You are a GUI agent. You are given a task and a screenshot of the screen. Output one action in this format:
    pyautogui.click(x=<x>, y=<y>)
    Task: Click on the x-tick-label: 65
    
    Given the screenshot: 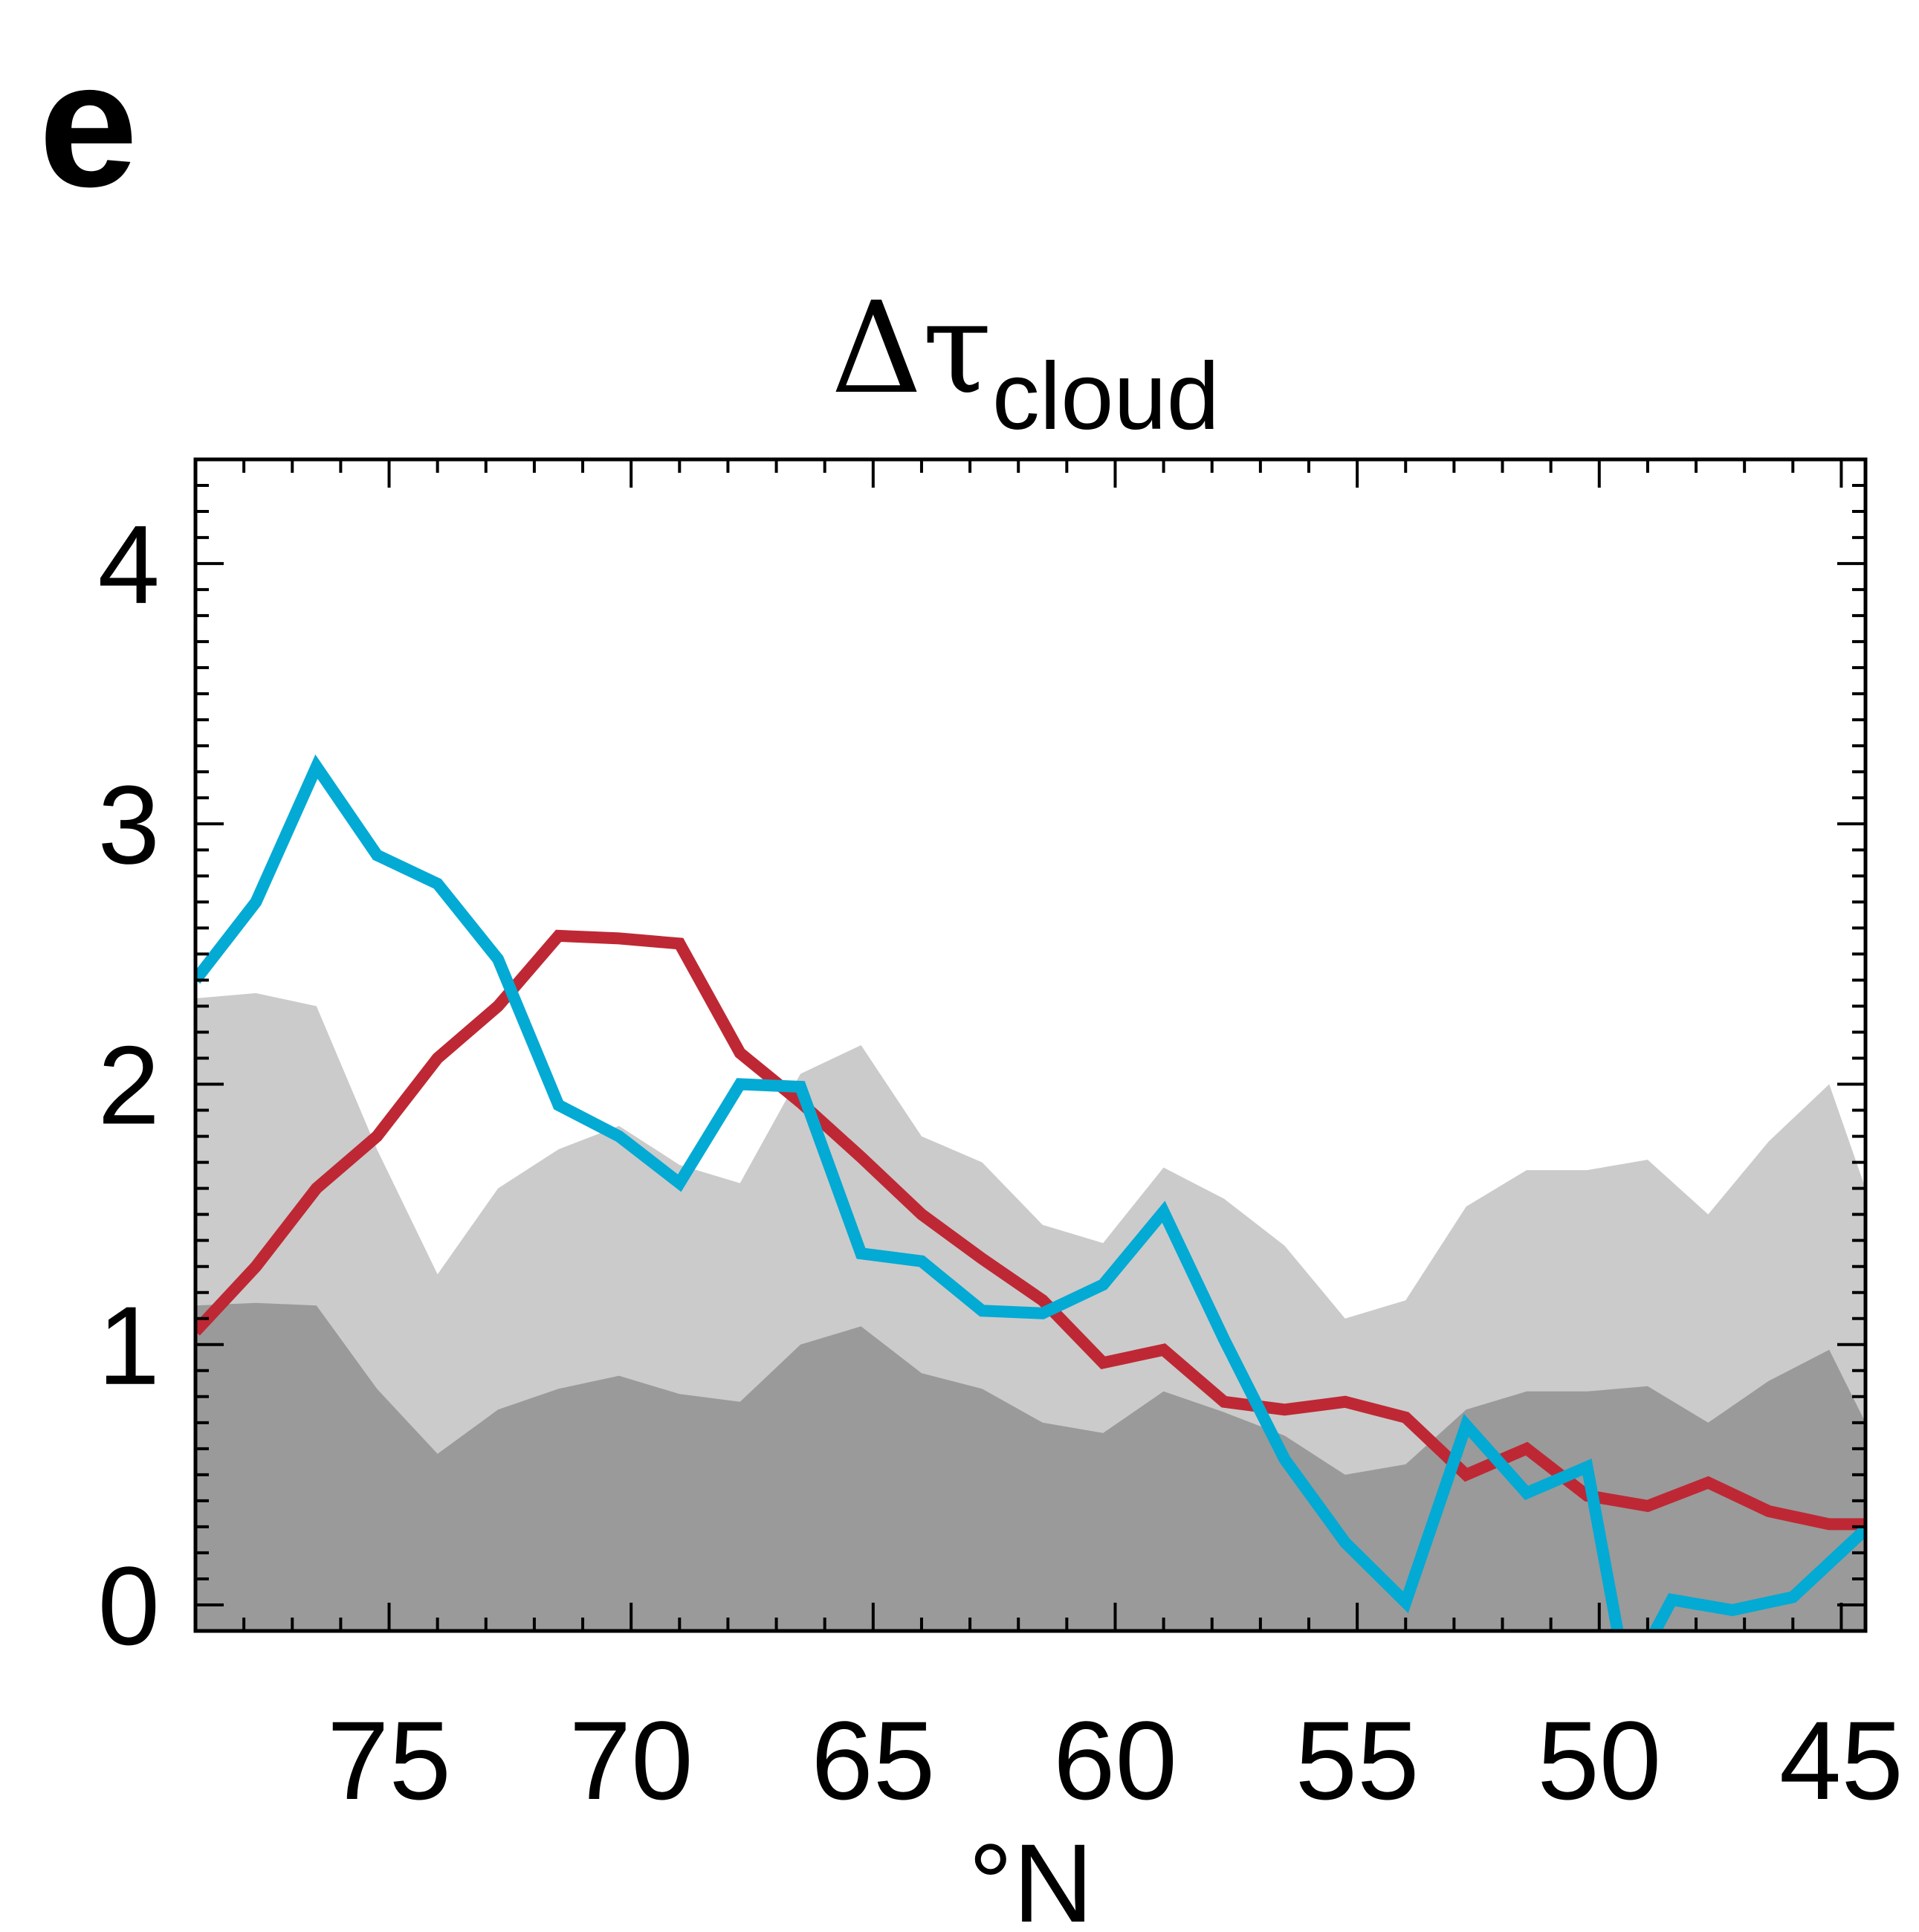 What is the action you would take?
    pyautogui.click(x=873, y=1761)
    